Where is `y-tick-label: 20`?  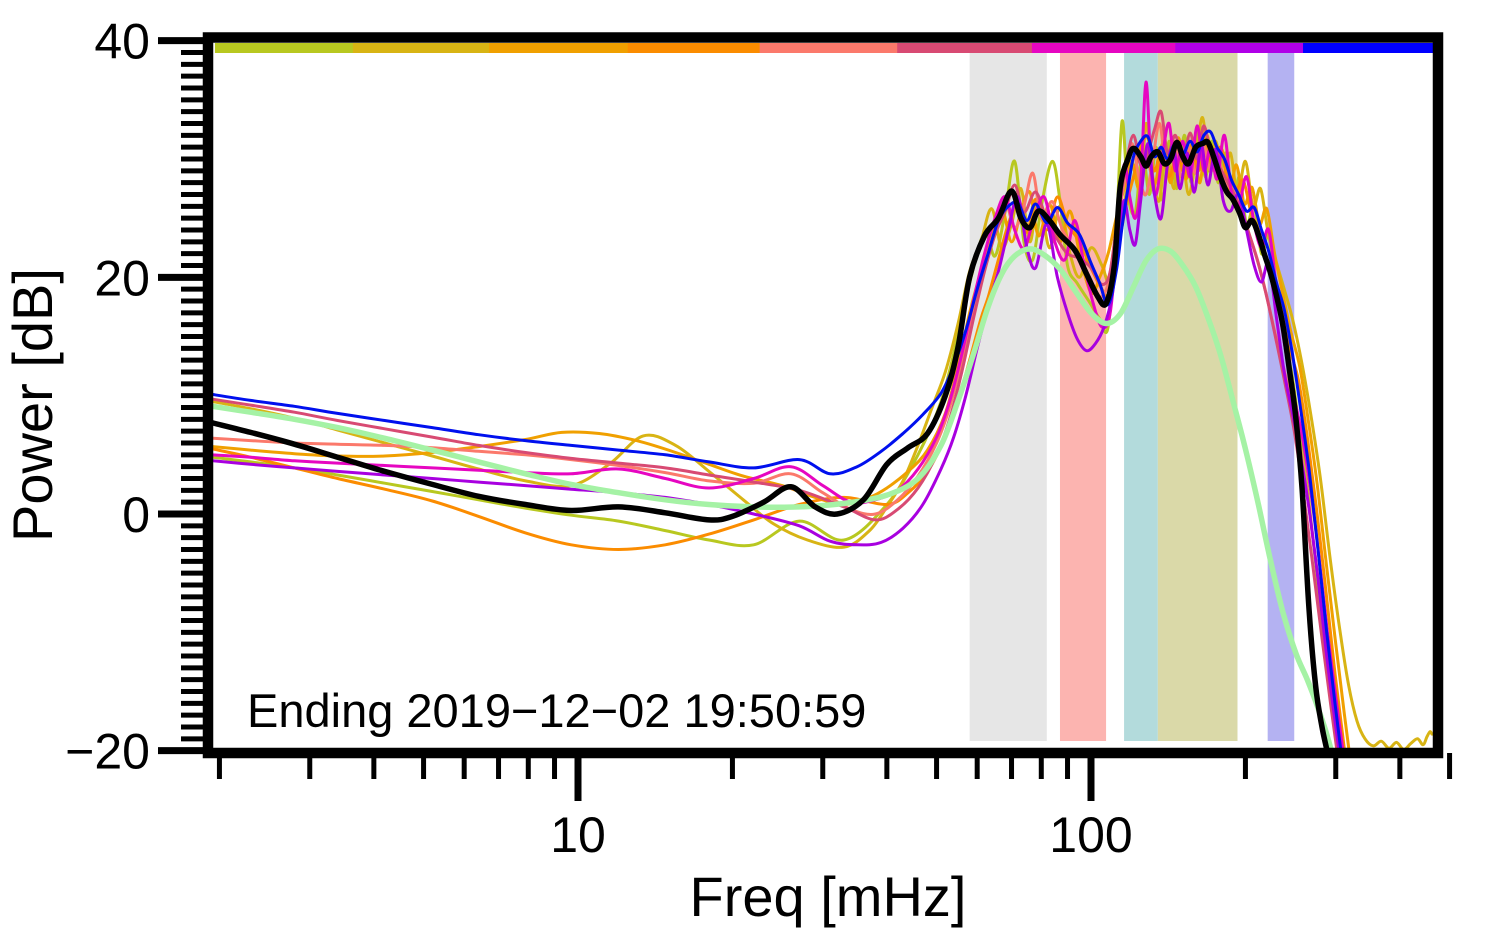 y-tick-label: 20 is located at coordinates (122, 278).